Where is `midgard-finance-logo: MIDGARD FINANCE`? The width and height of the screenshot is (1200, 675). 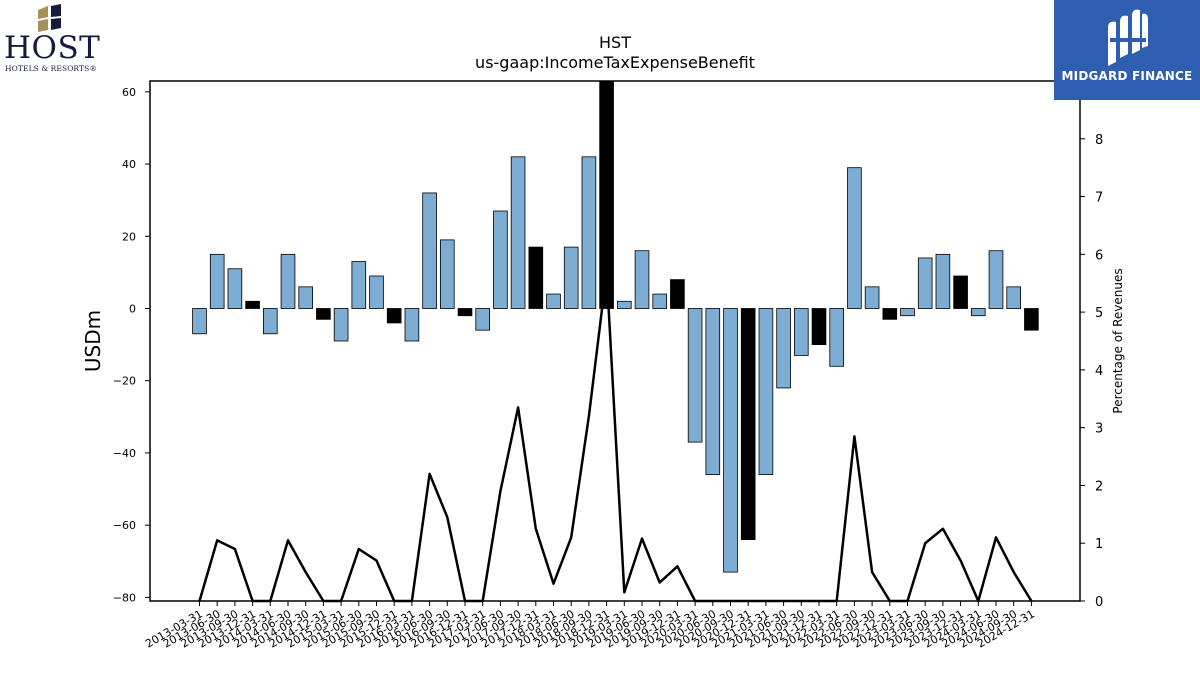 midgard-finance-logo: MIDGARD FINANCE is located at coordinates (1127, 50).